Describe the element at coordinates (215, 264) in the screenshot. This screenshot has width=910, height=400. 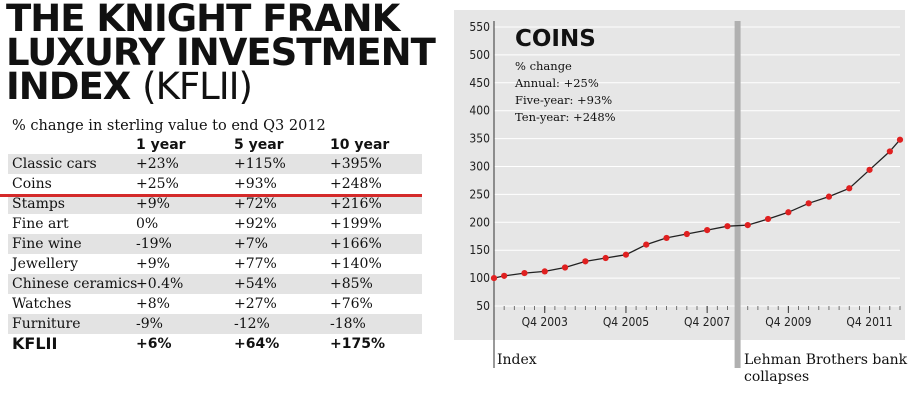
I see `table-row: Jewellery +9% +77% +140%` at that location.